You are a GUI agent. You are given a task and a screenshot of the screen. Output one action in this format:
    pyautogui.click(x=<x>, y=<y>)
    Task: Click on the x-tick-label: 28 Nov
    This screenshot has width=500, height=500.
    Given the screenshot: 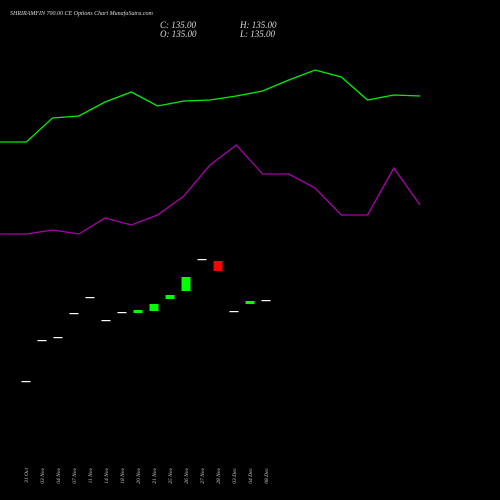 What is the action you would take?
    pyautogui.click(x=219, y=475)
    